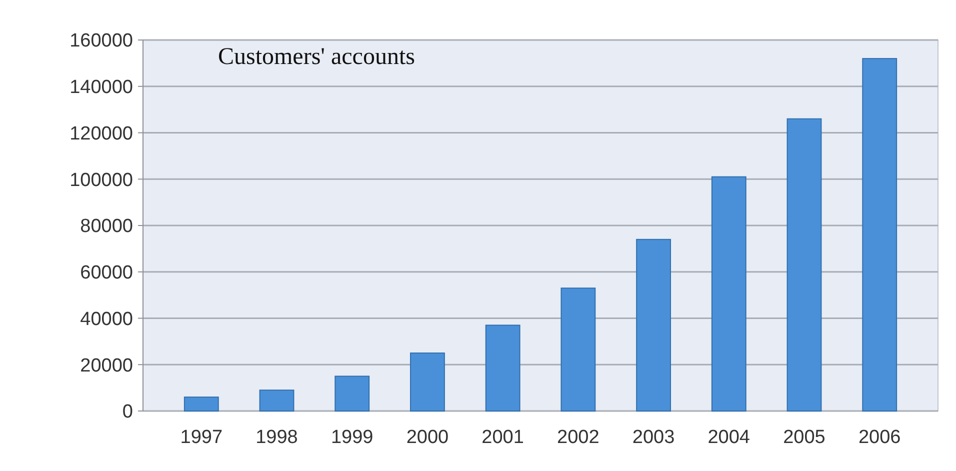 Image resolution: width=956 pixels, height=471 pixels. Describe the element at coordinates (201, 437) in the screenshot. I see `x-tick-label: 1997` at that location.